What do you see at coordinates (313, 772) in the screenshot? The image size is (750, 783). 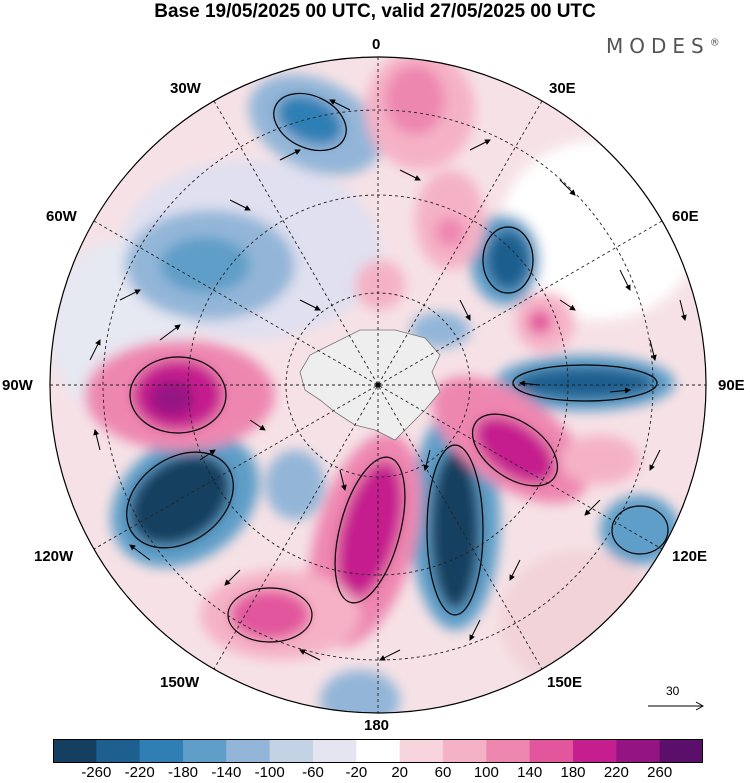 I see `colorbar-tick-label: -60` at bounding box center [313, 772].